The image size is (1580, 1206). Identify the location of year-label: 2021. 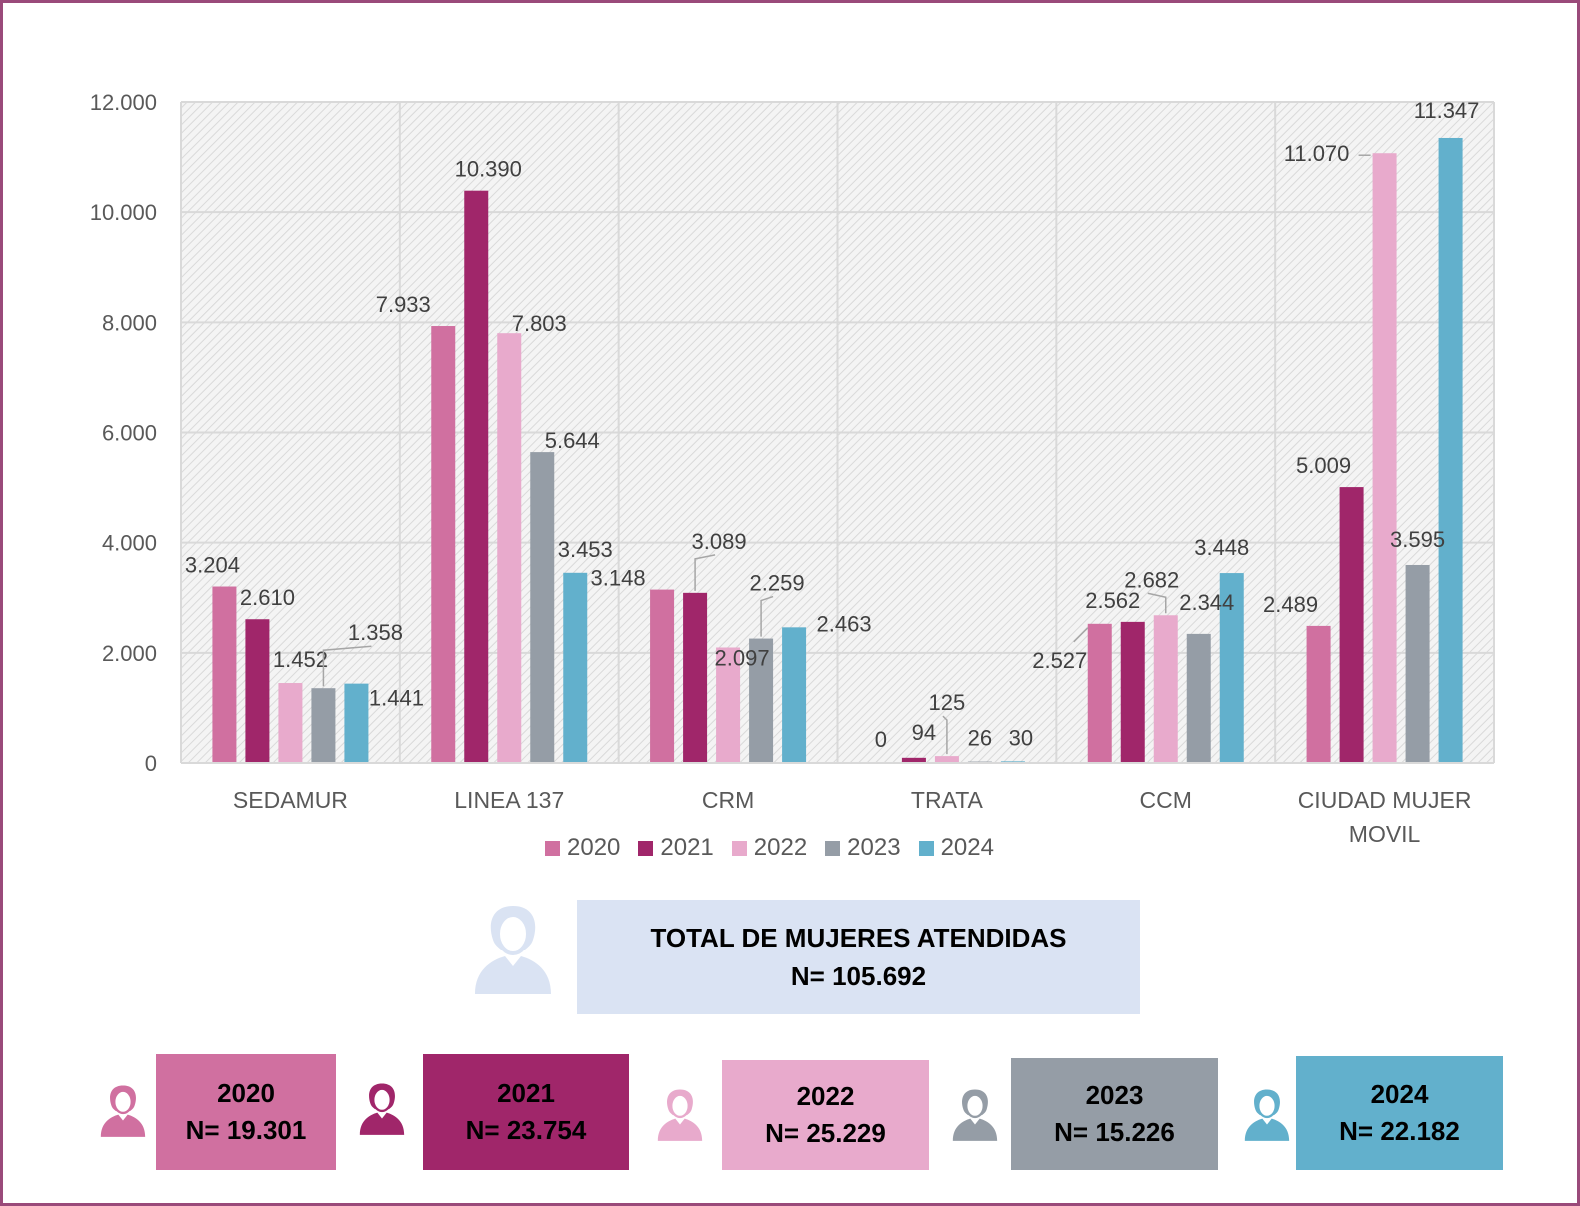
(526, 1093).